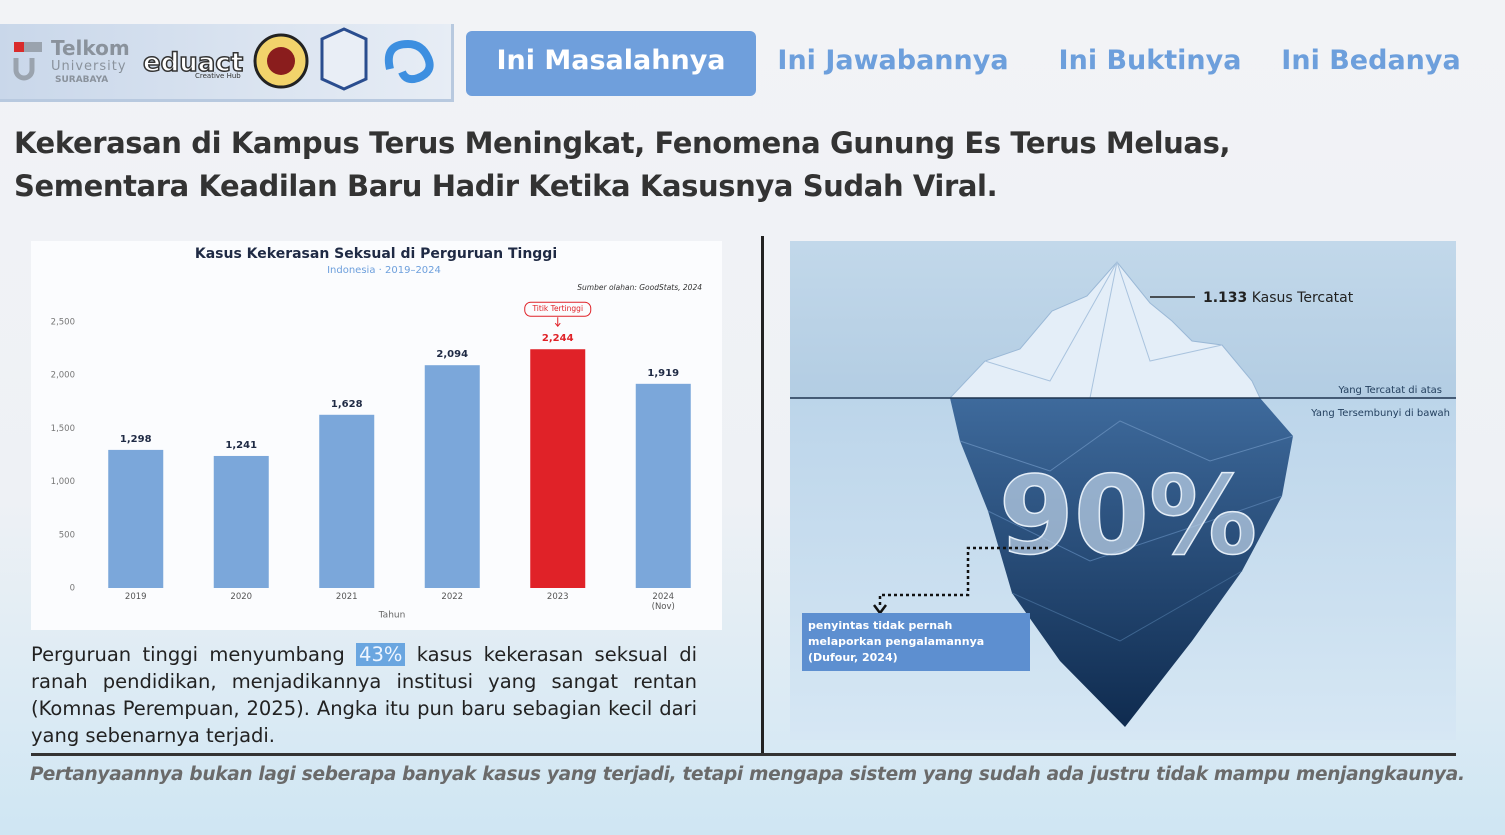  What do you see at coordinates (63, 376) in the screenshot?
I see `y-tick-label: 2,000` at bounding box center [63, 376].